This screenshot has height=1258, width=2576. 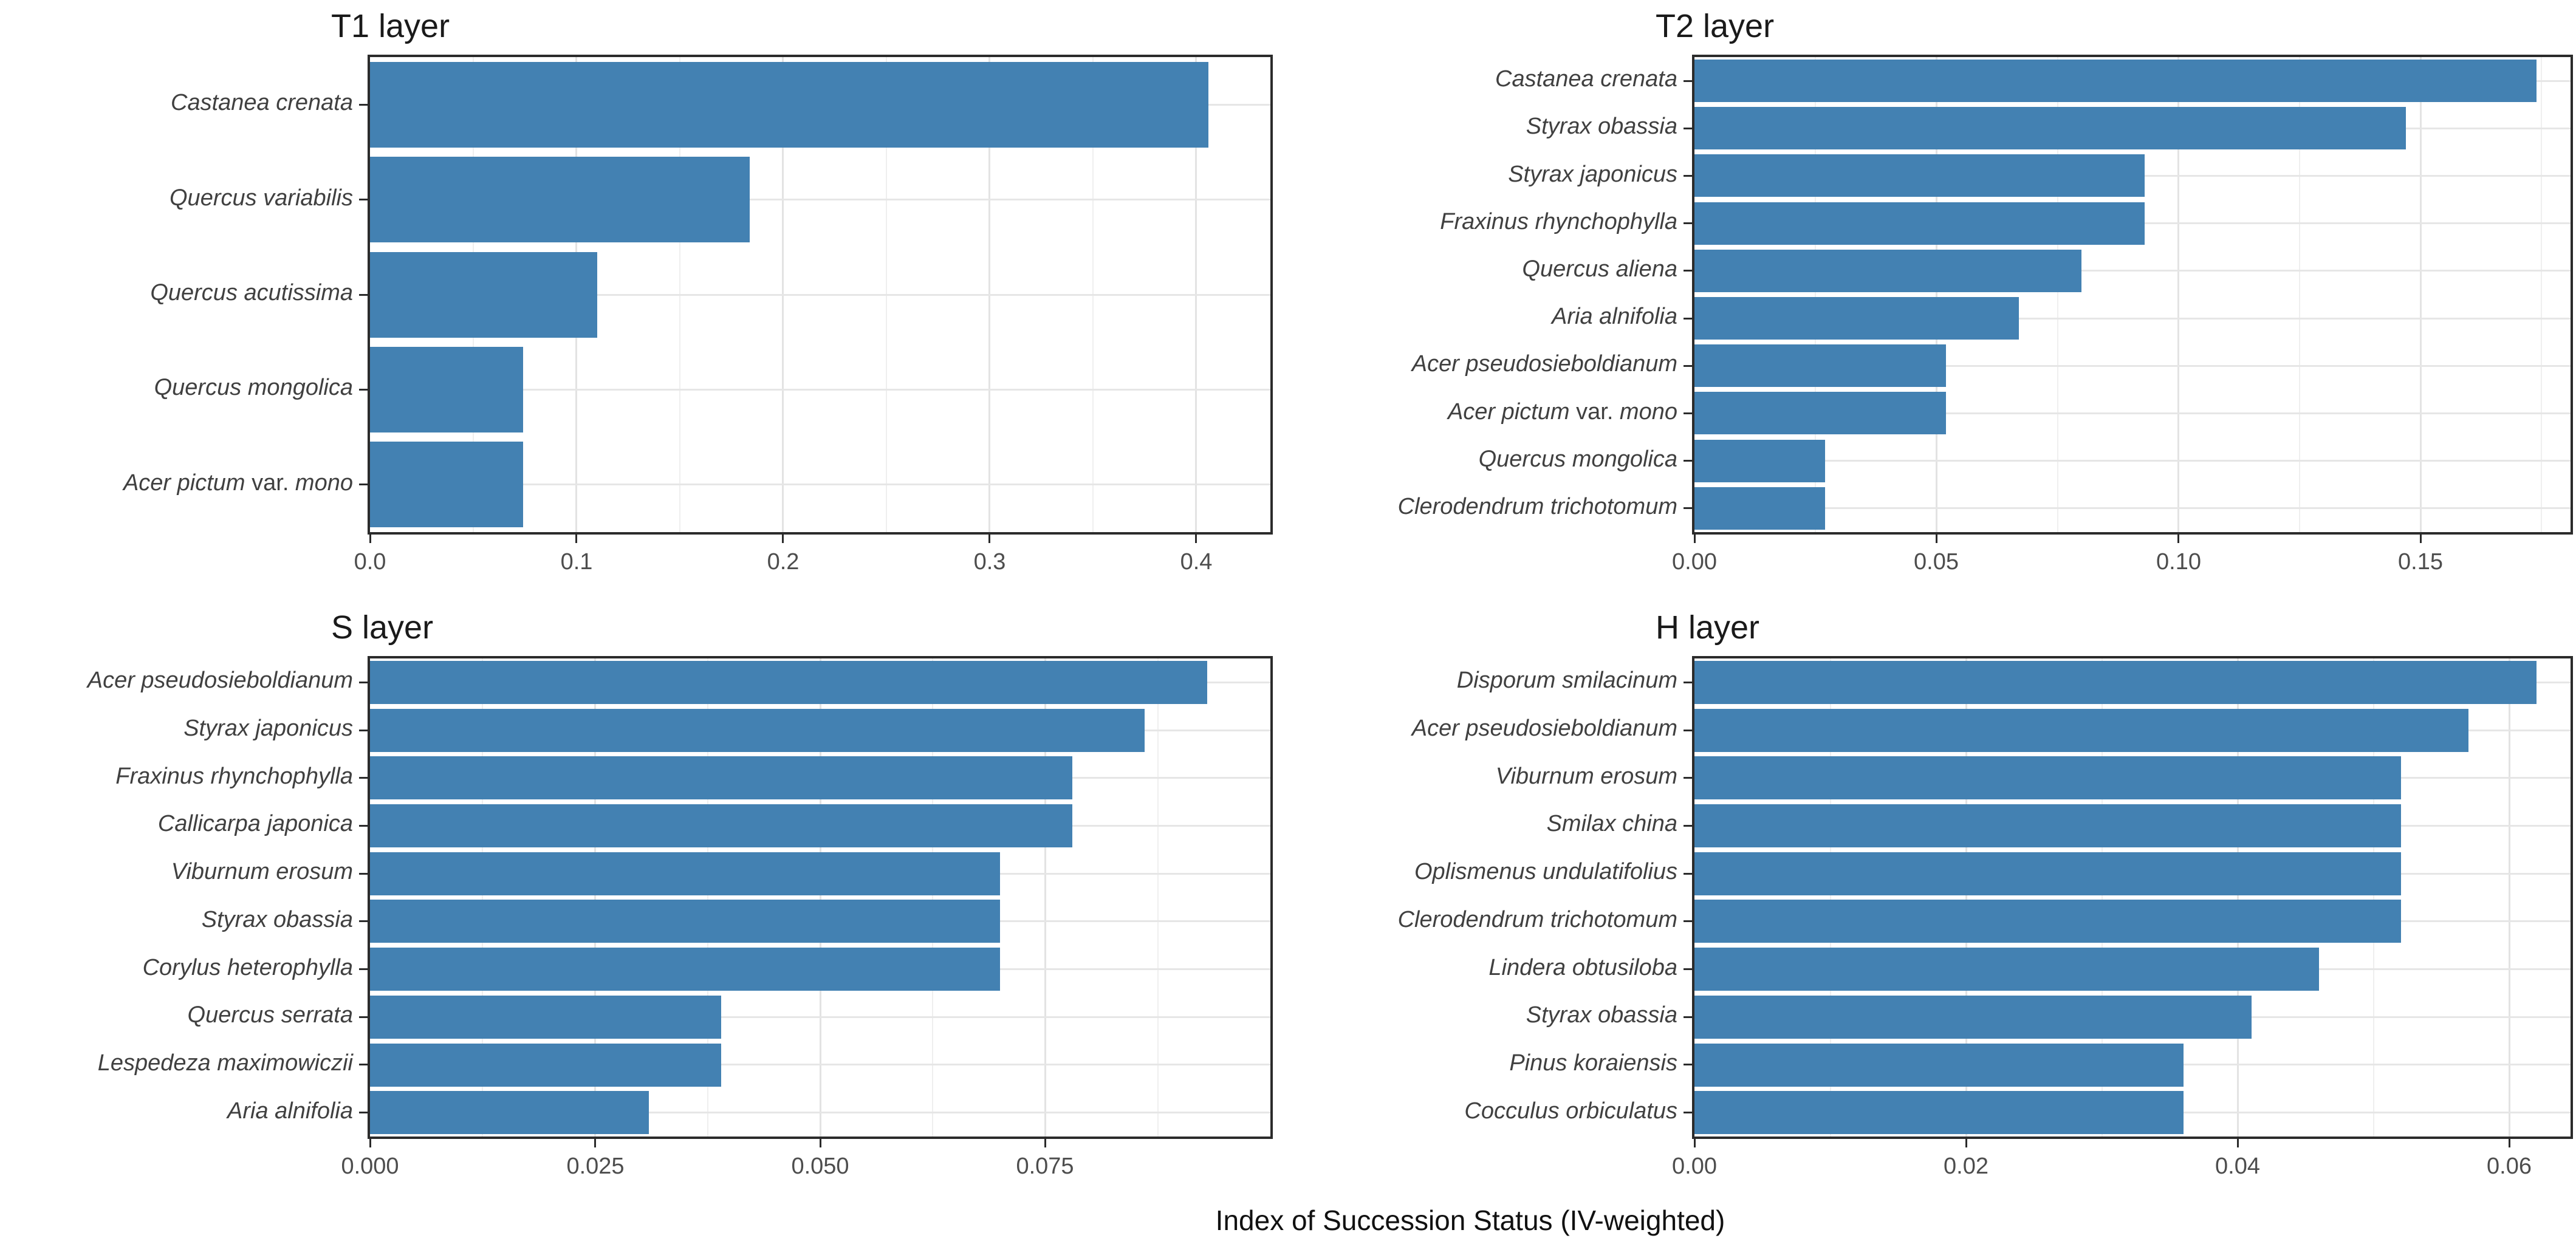 I want to click on y-axis-label: Cocculus orbiculatus, so click(x=1570, y=1111).